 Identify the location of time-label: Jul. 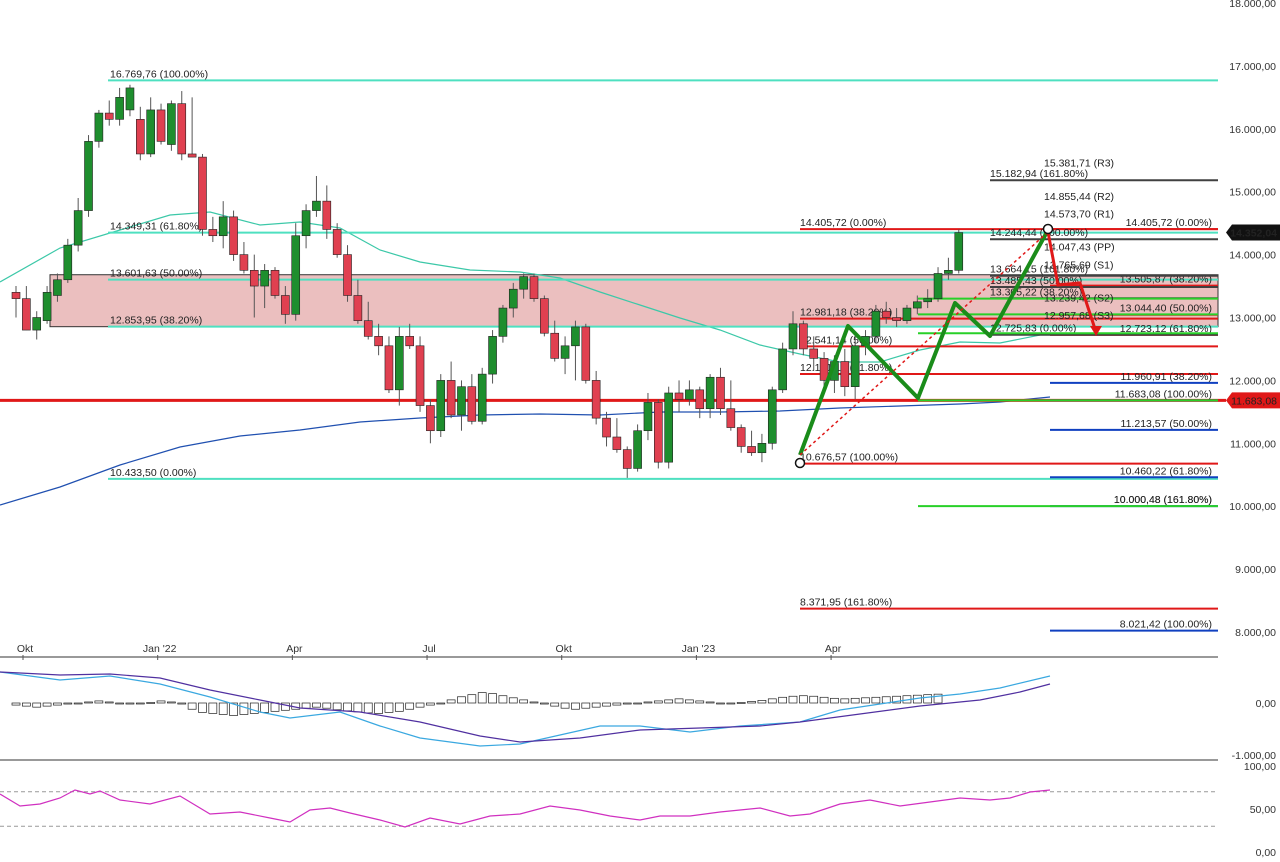
(428, 649).